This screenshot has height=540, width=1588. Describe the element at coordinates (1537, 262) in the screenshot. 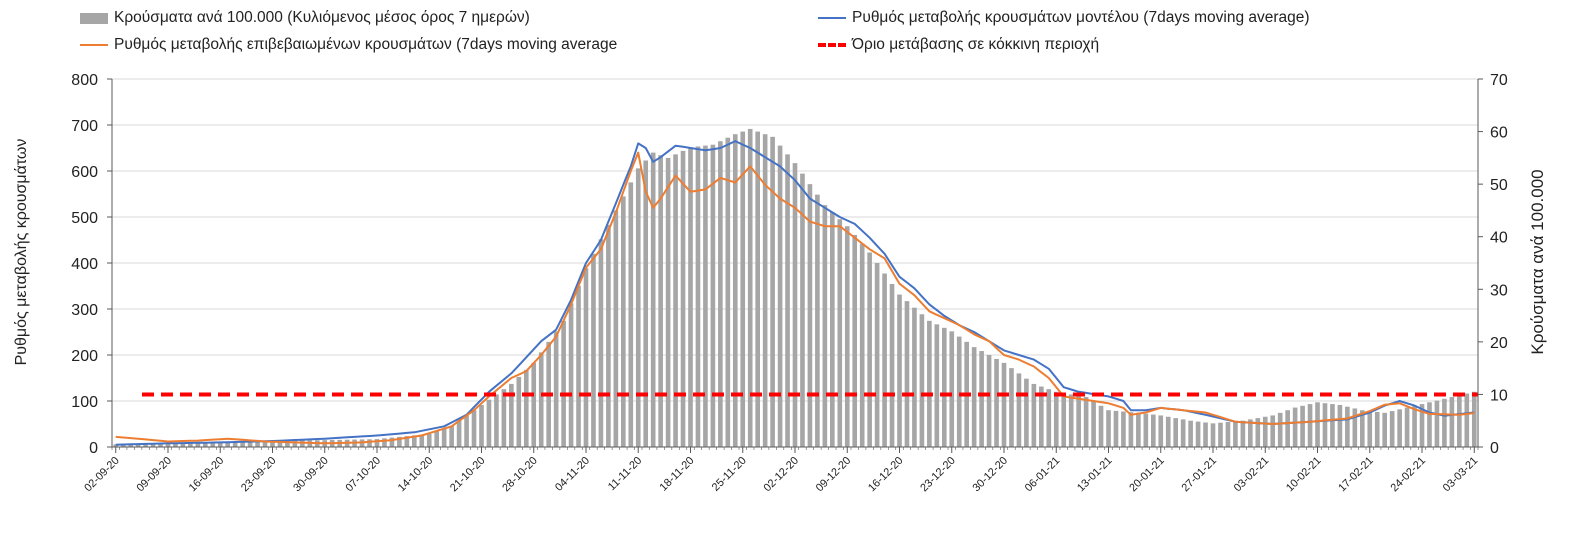

I see `y-axis-title-right: Κρούσματα ανά 100.000` at that location.